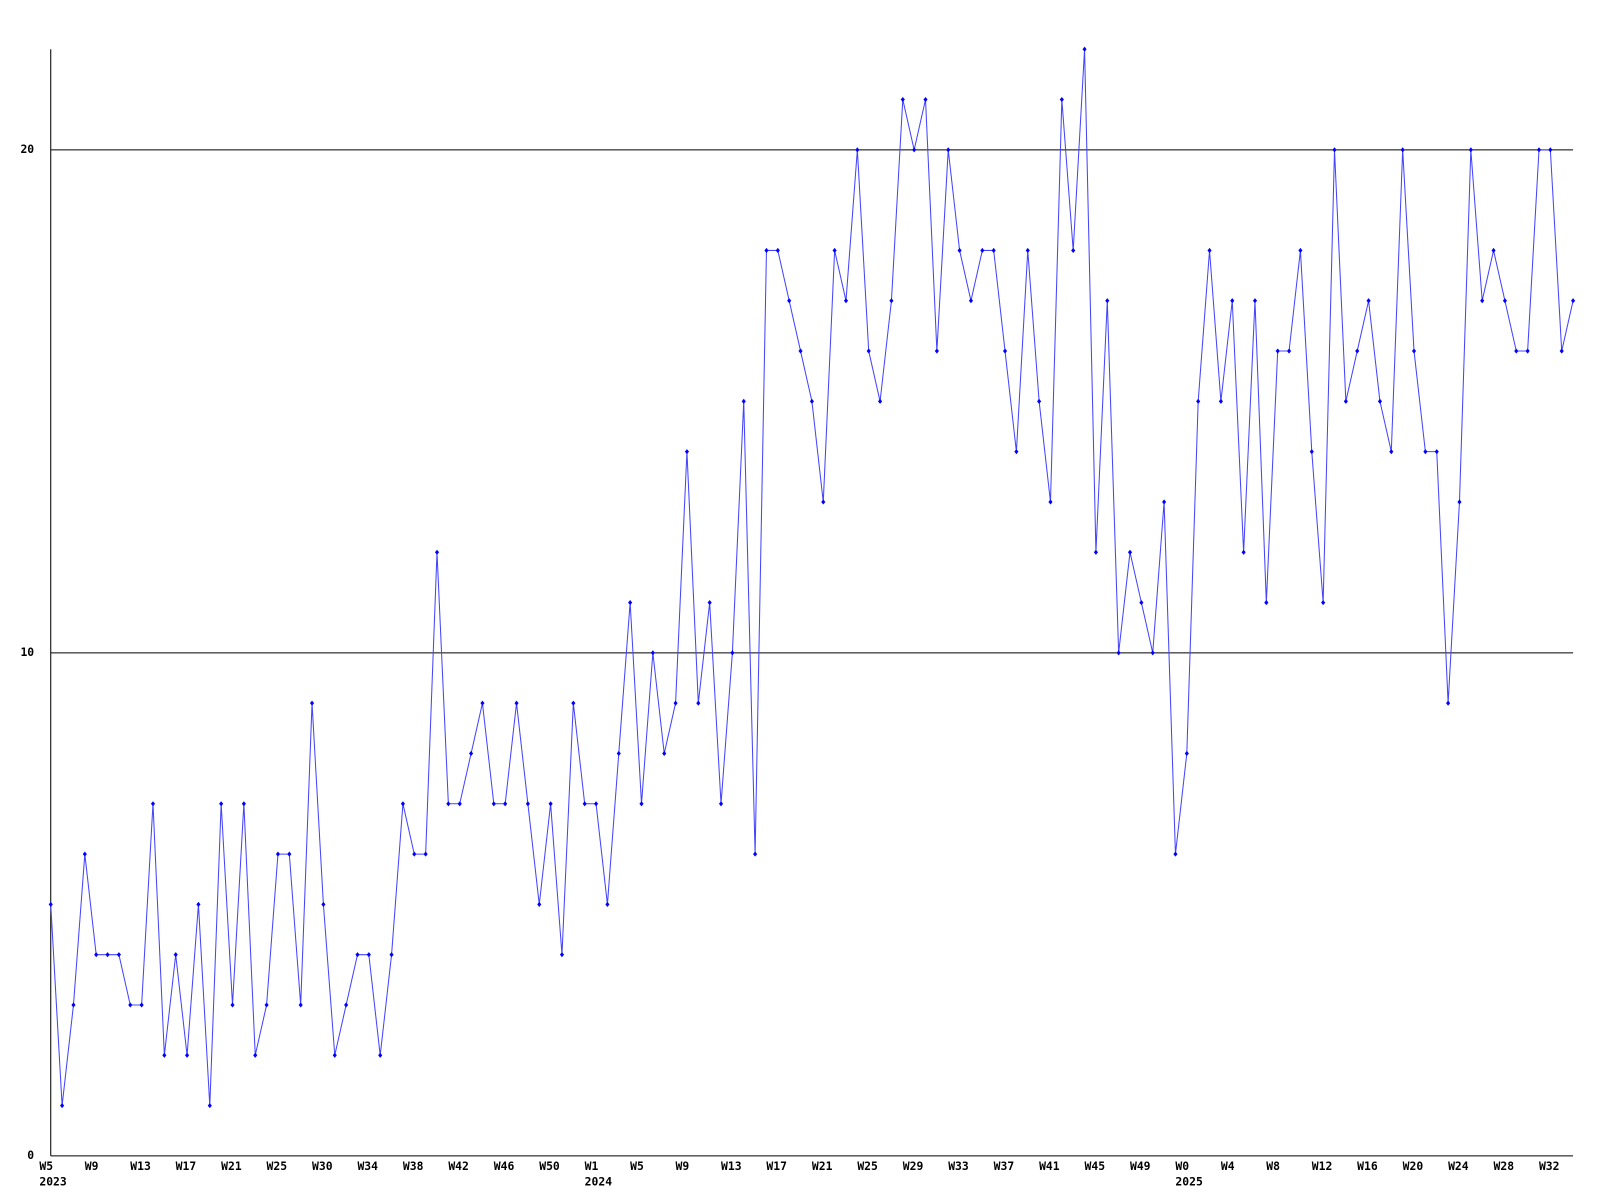  Describe the element at coordinates (683, 1166) in the screenshot. I see `x-tick-label: W9` at that location.